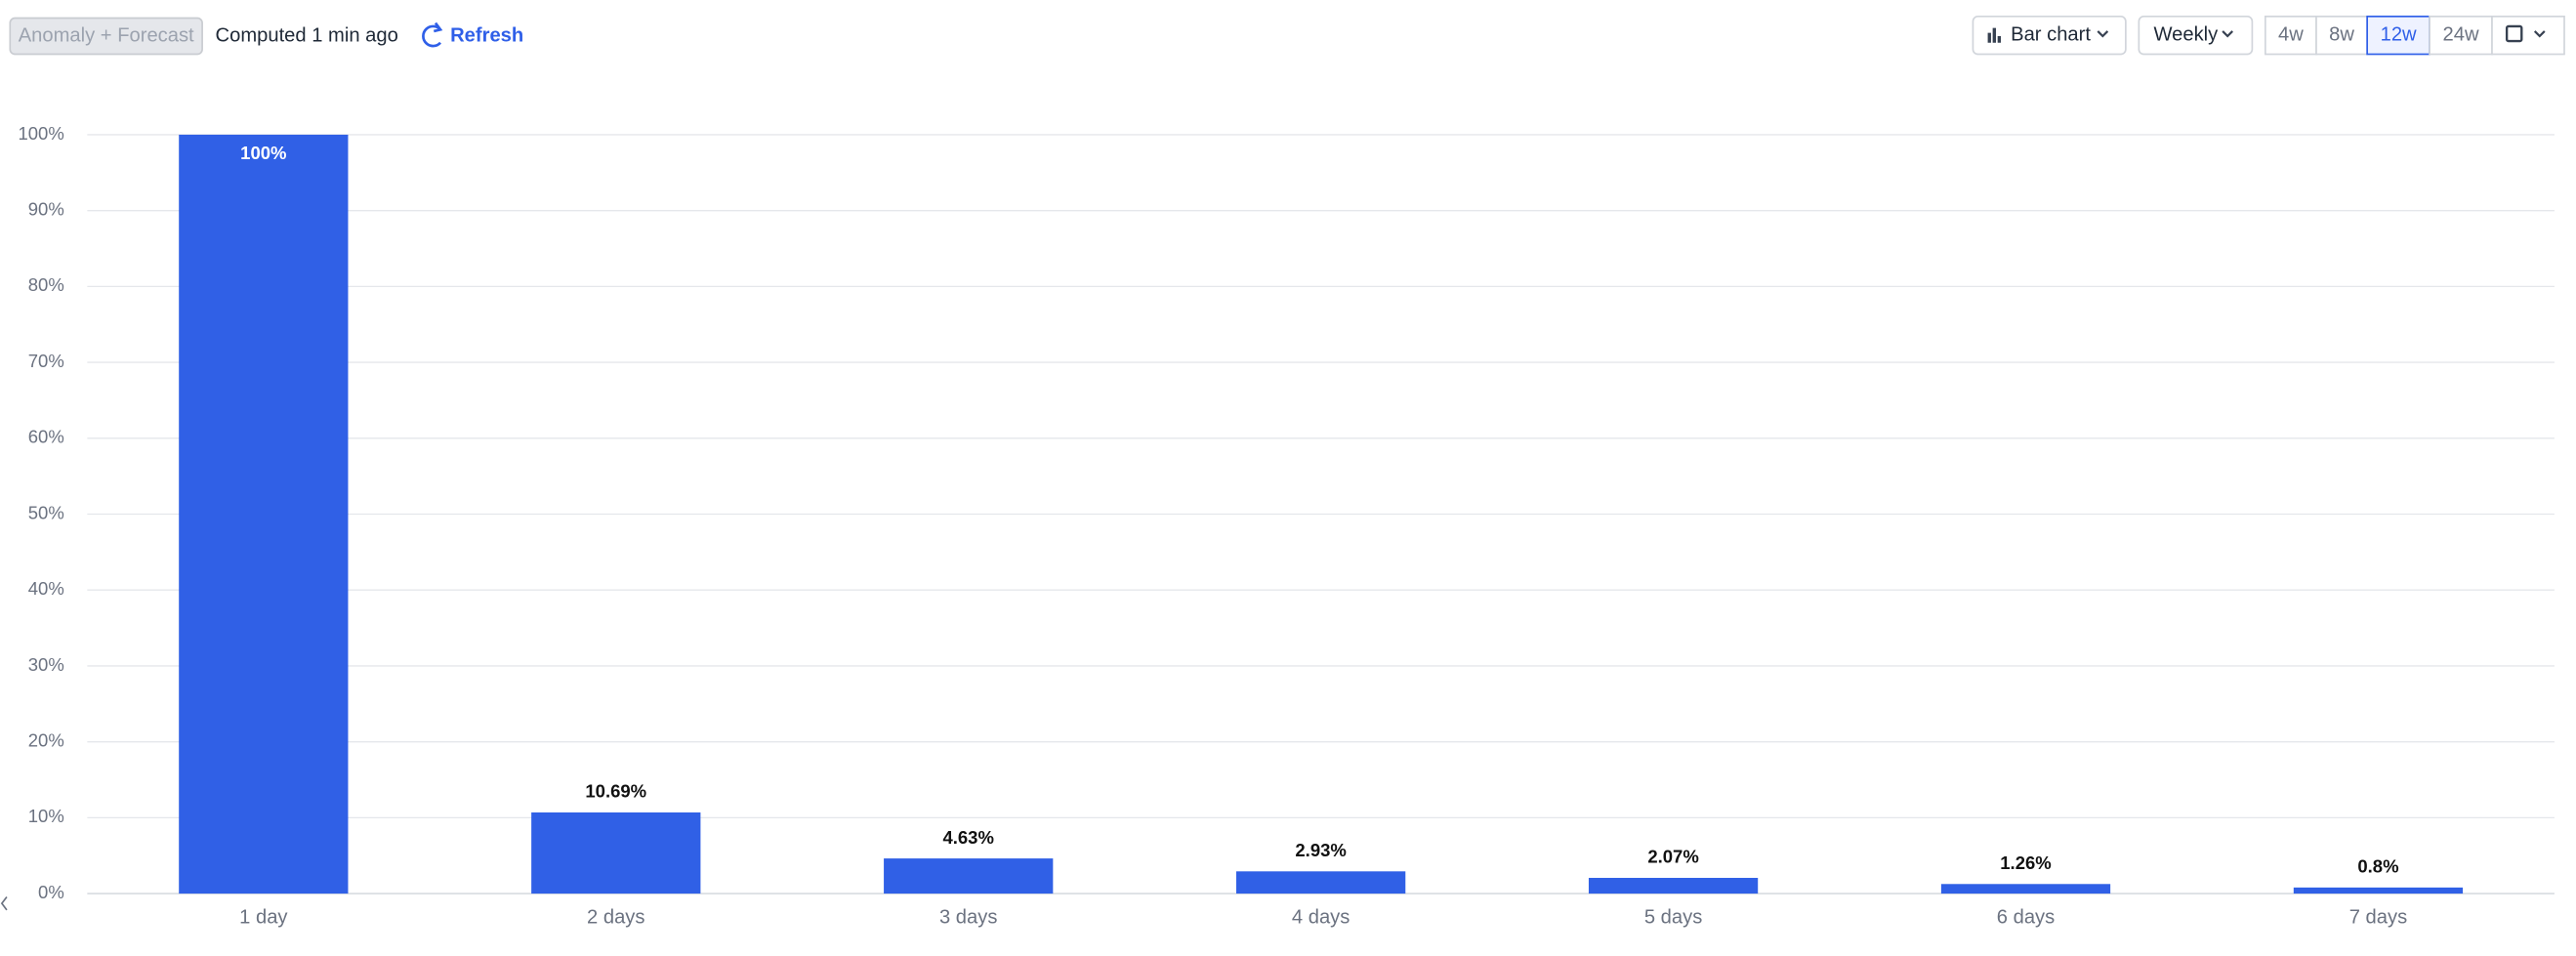 The width and height of the screenshot is (2576, 956). I want to click on chart-type-button, so click(2049, 35).